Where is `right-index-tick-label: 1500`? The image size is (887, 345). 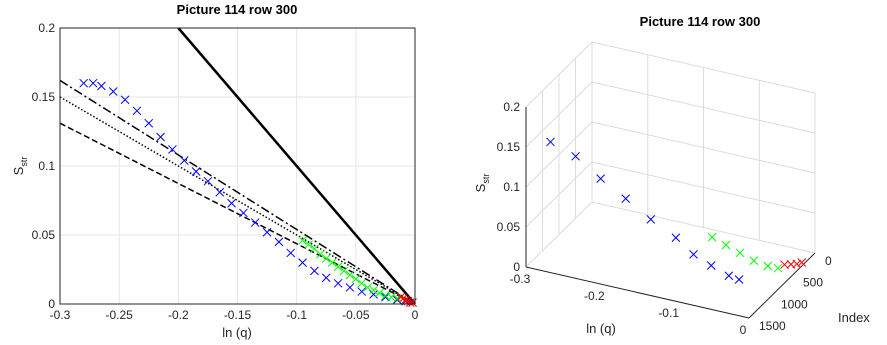 right-index-tick-label: 1500 is located at coordinates (772, 326).